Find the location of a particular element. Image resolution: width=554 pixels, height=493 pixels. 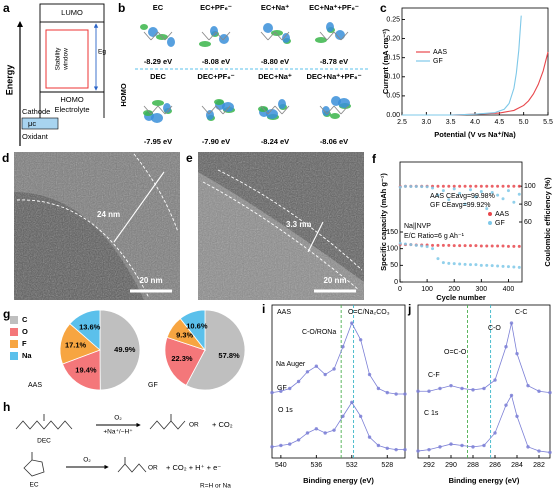

outer-line is located at coordinates (290, 220).